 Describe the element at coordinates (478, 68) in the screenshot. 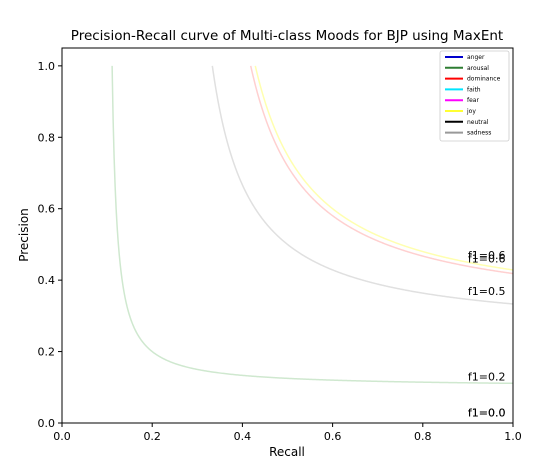

I see `legend-label: arousal` at that location.